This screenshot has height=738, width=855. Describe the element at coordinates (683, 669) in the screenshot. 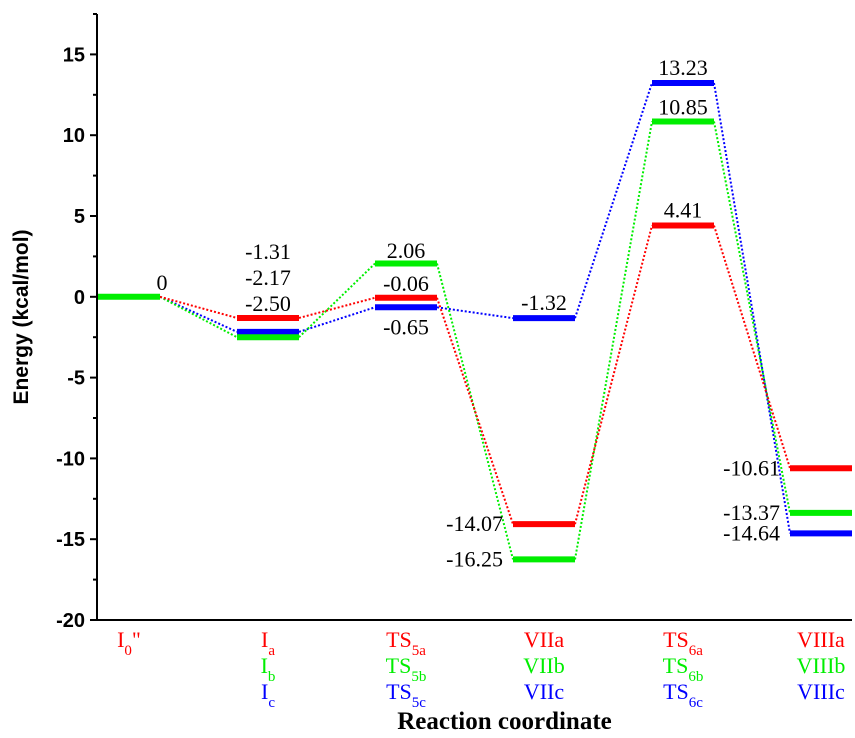

I see `category-label: TS6b` at that location.